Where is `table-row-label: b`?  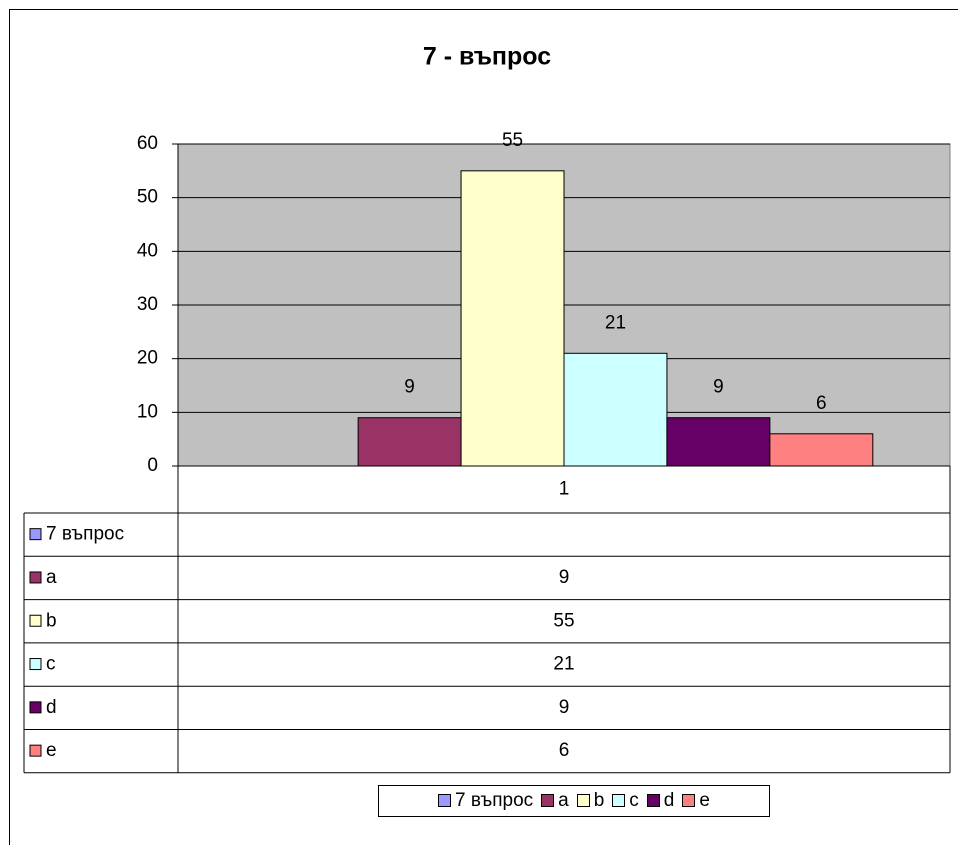 table-row-label: b is located at coordinates (51, 620).